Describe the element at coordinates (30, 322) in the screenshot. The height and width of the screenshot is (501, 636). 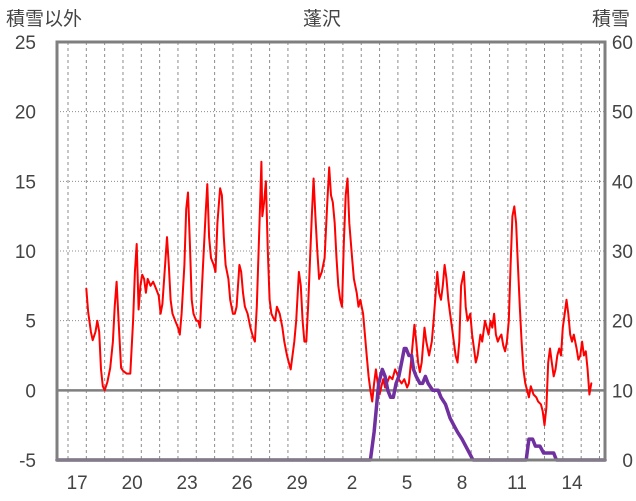
I see `left-tick-label: 5` at that location.